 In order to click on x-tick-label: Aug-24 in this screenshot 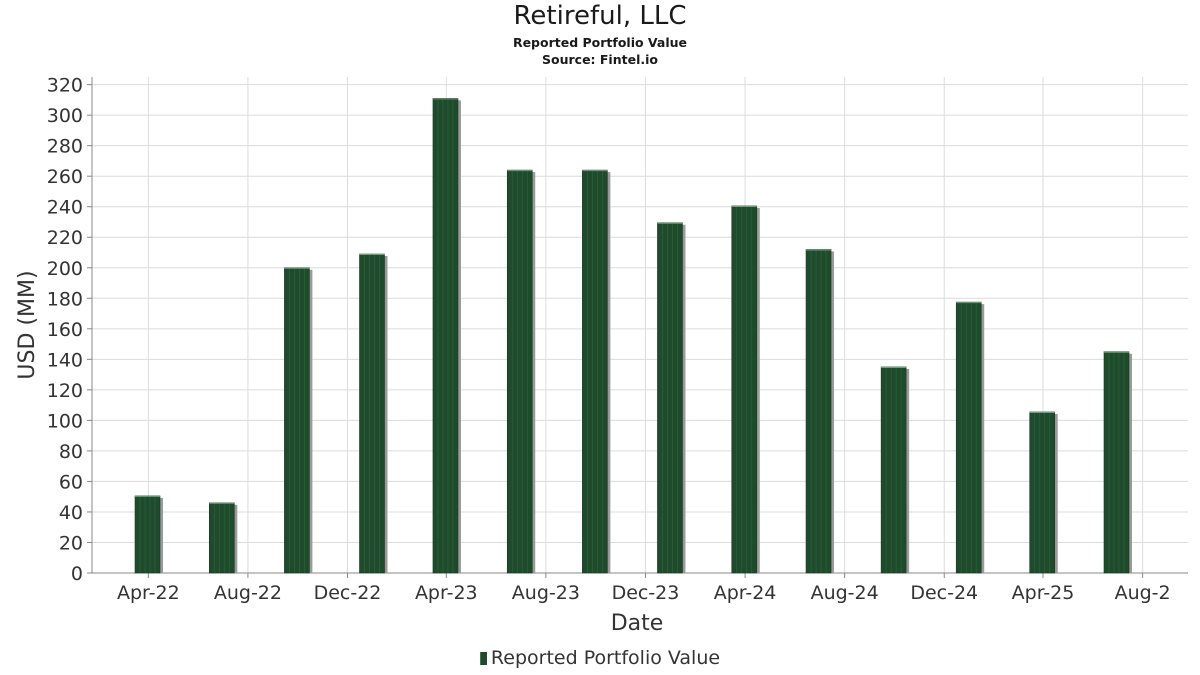, I will do `click(845, 593)`.